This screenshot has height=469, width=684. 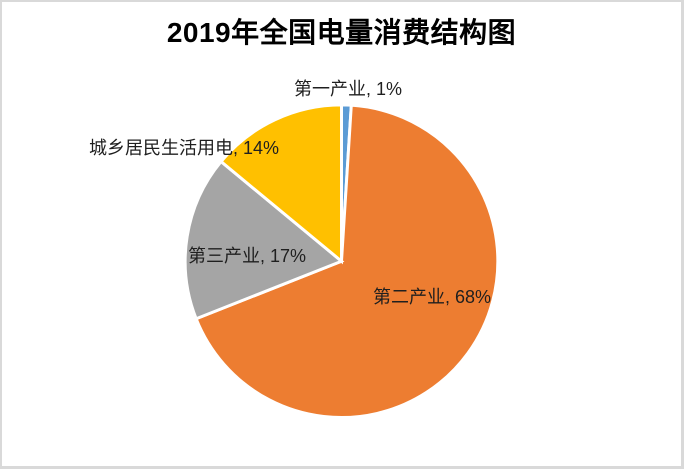 I want to click on pie-label-residential-electricity: 城乡居民生活用电, 14%, so click(x=184, y=148).